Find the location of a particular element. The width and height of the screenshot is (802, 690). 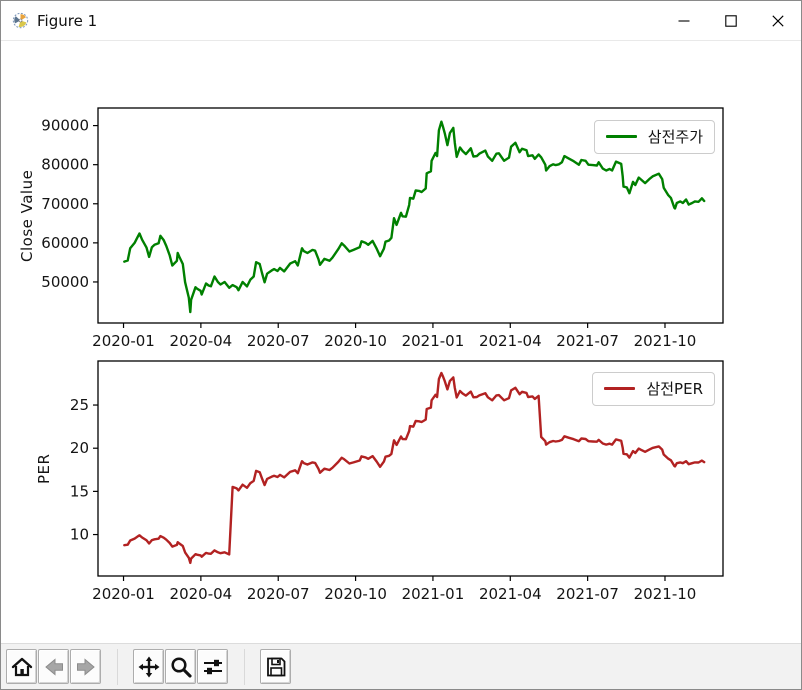

y-tick-label: 10 is located at coordinates (79, 535).